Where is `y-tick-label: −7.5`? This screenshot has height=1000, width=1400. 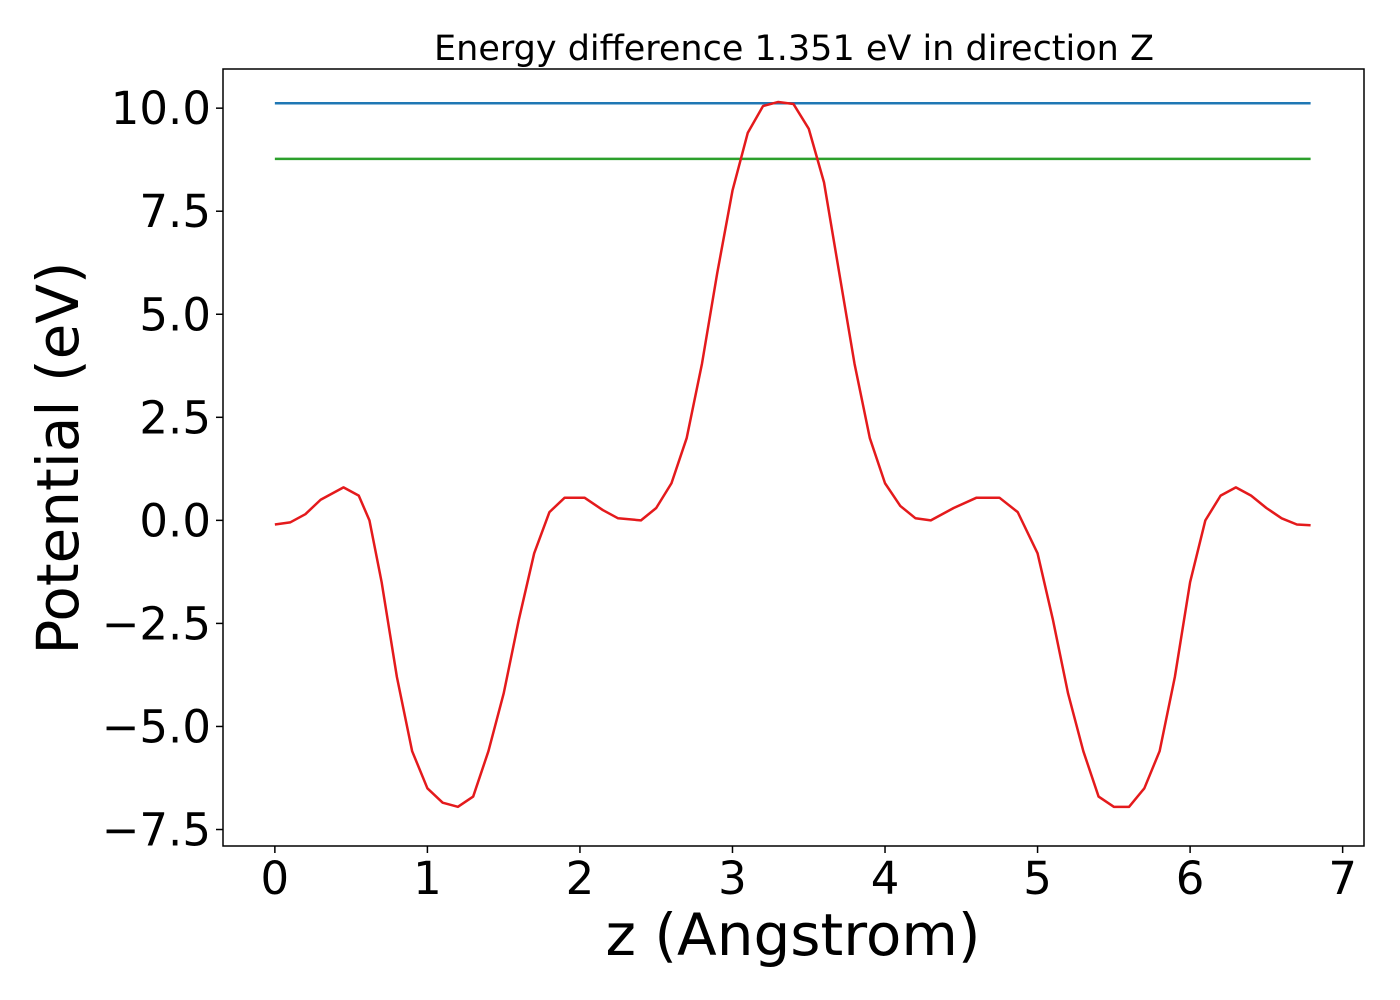 y-tick-label: −7.5 is located at coordinates (156, 830).